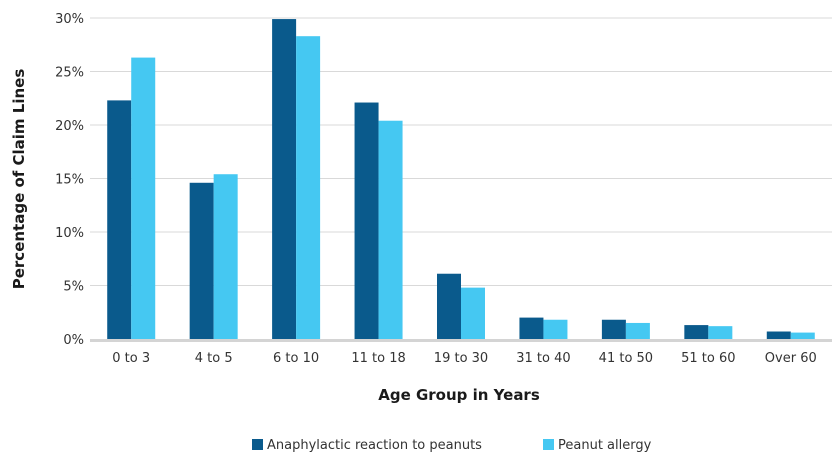  I want to click on x-tick-label: 31 to 40, so click(543, 358).